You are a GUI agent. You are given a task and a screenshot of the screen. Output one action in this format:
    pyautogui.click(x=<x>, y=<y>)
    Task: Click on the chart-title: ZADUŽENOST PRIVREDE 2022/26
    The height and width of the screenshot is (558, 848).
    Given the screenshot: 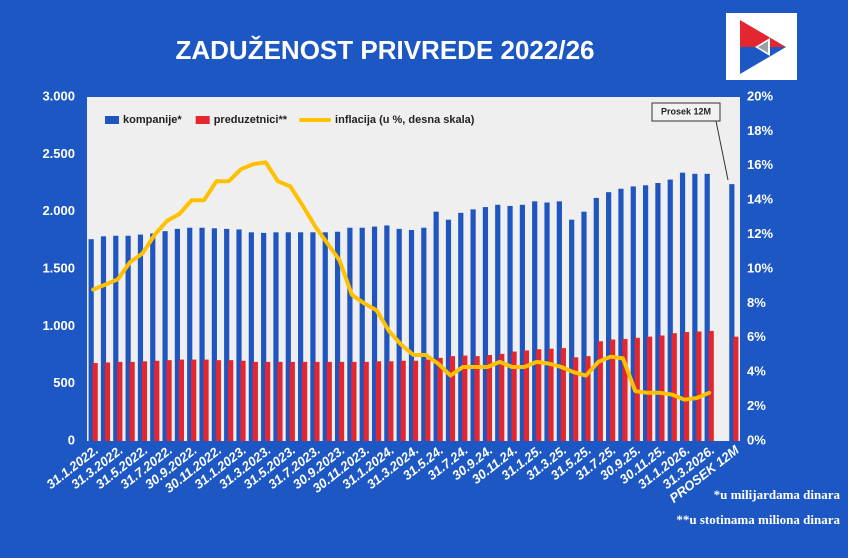 What is the action you would take?
    pyautogui.click(x=384, y=50)
    